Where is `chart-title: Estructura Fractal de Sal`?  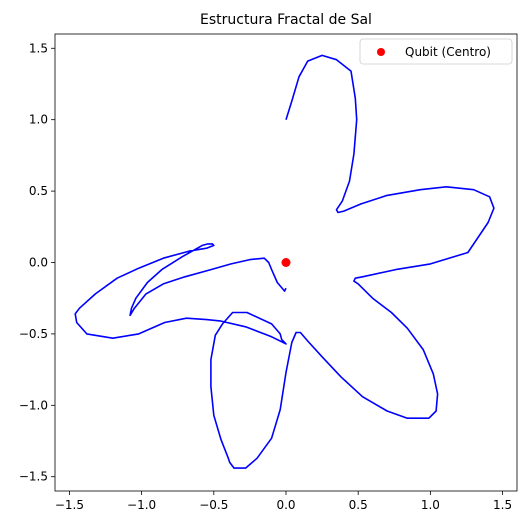
chart-title: Estructura Fractal de Sal is located at coordinates (286, 20).